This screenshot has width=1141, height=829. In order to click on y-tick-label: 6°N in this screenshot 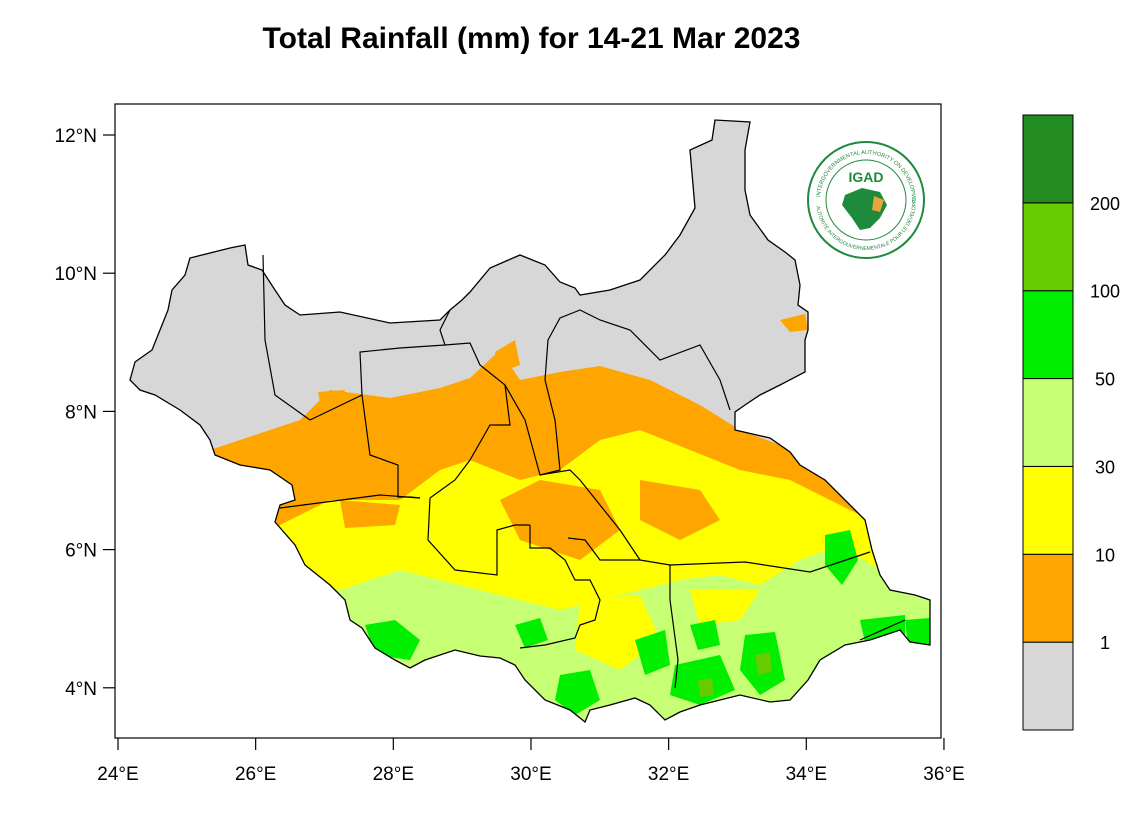, I will do `click(81, 551)`.